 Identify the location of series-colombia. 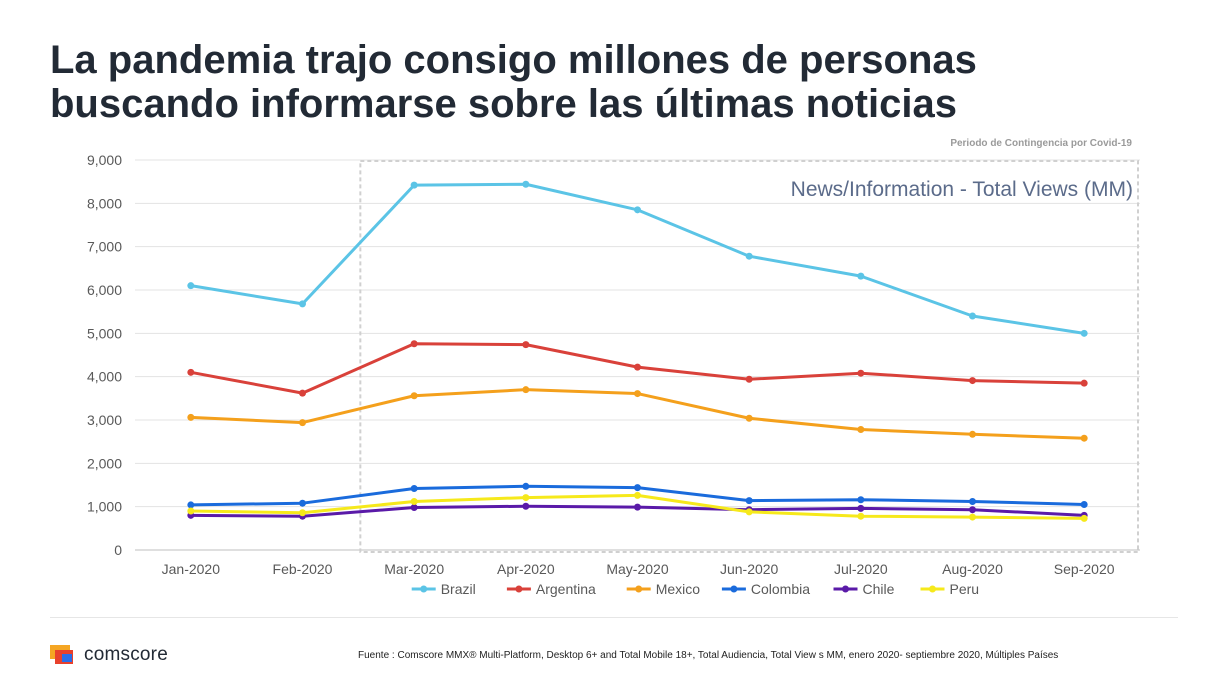
(637, 495).